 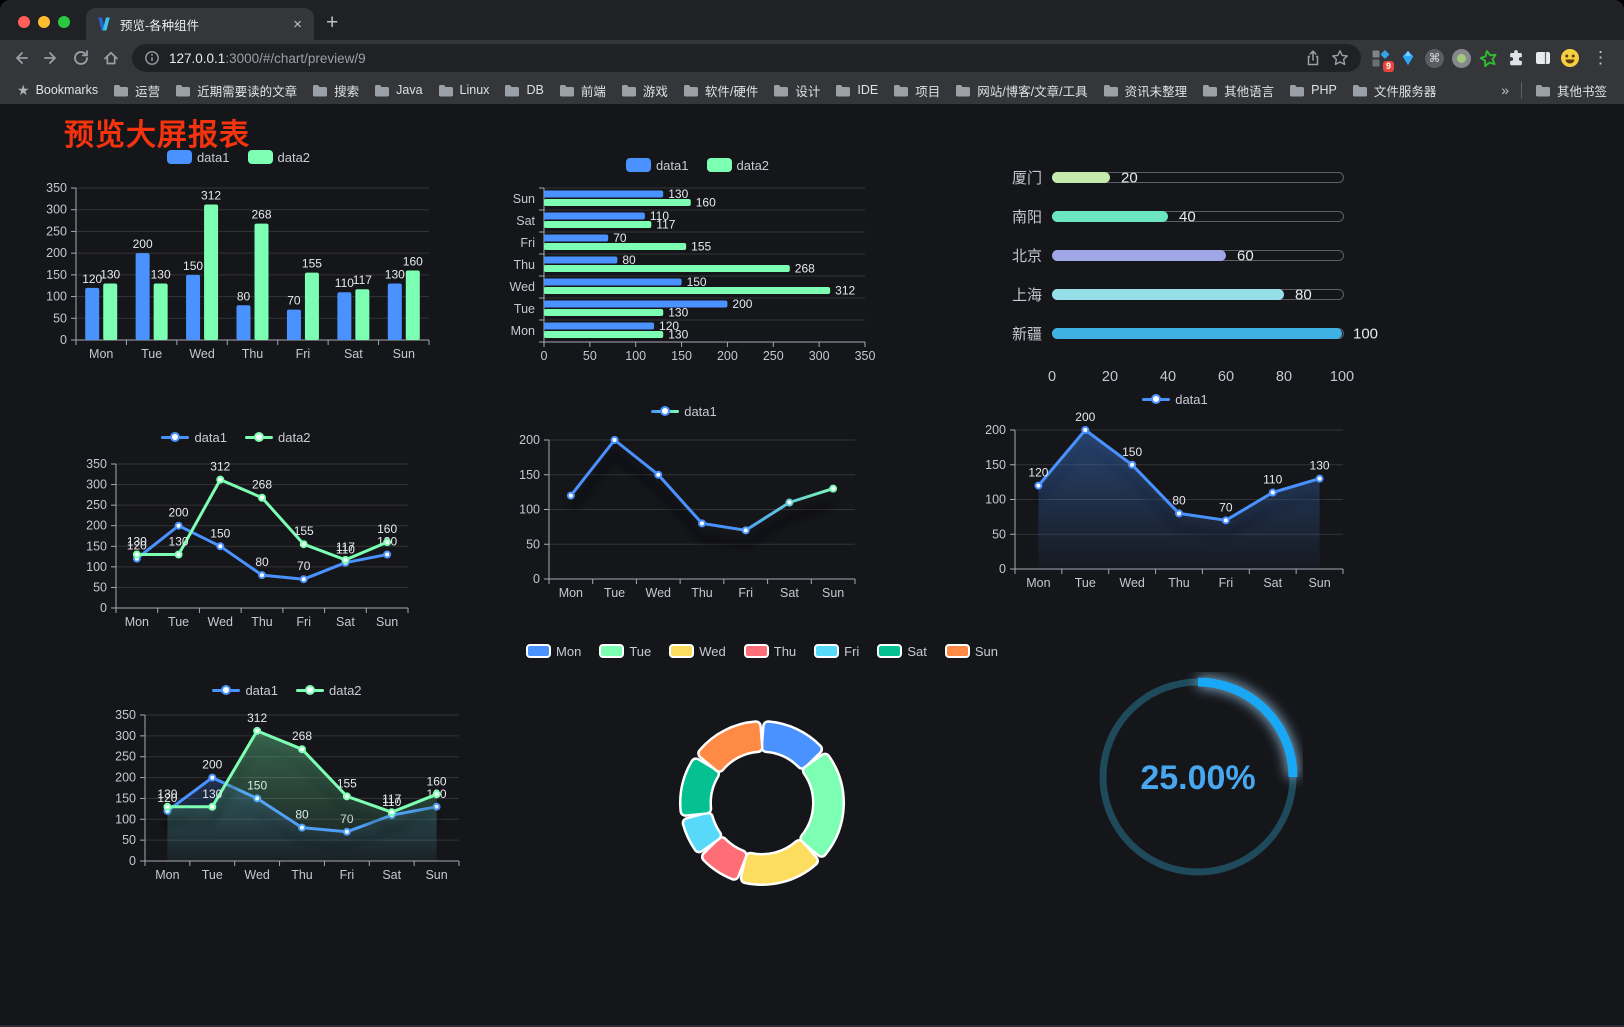 I want to click on tab-close-icon: ×, so click(x=297, y=24).